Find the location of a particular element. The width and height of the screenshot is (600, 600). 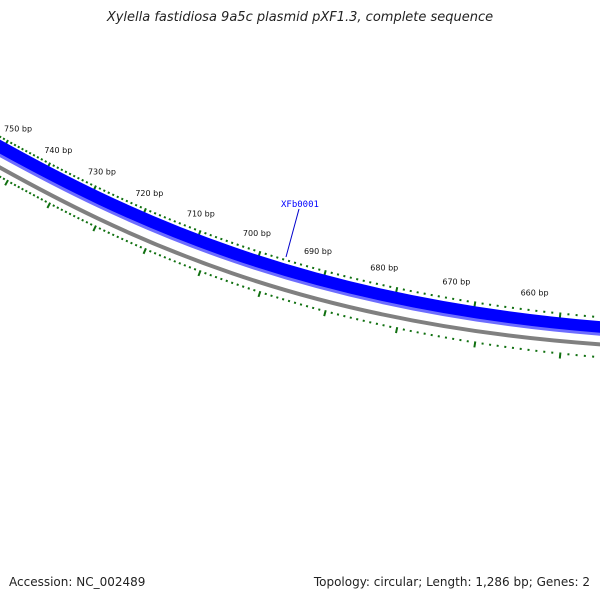

tick-label: 690 bp is located at coordinates (318, 251).